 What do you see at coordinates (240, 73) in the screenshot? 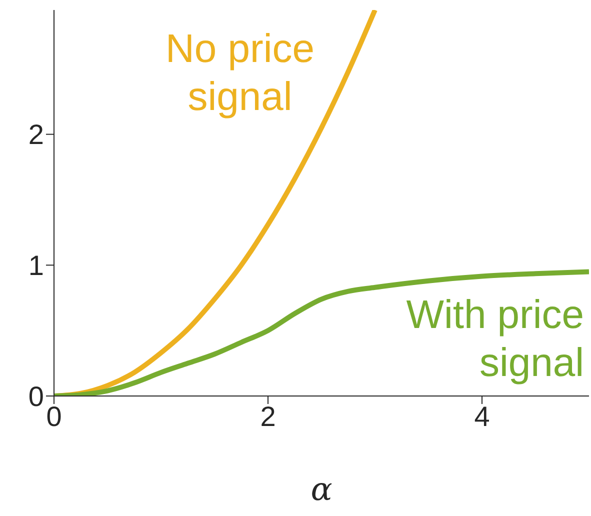
I see `series-label: No price signal` at bounding box center [240, 73].